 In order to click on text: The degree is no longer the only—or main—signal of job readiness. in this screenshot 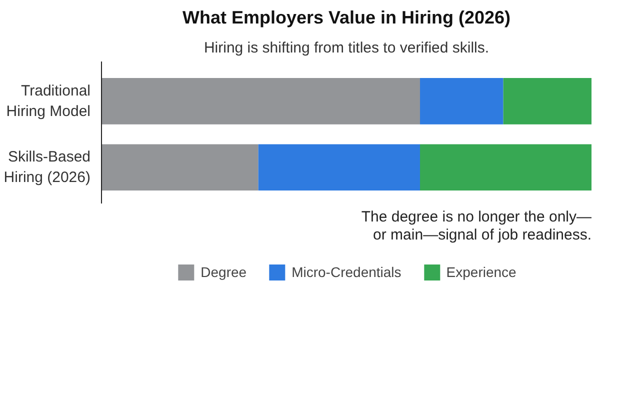, I will do `click(476, 226)`.